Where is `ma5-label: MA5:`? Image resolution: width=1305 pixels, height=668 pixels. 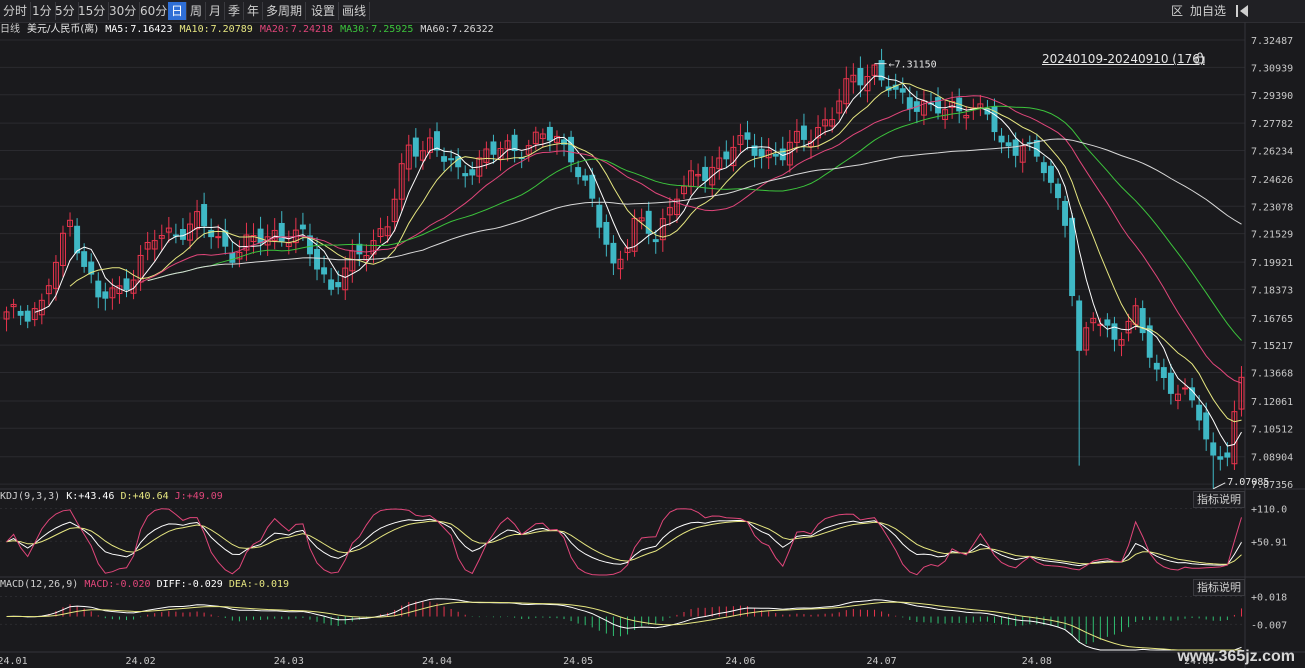
ma5-label: MA5: is located at coordinates (117, 29).